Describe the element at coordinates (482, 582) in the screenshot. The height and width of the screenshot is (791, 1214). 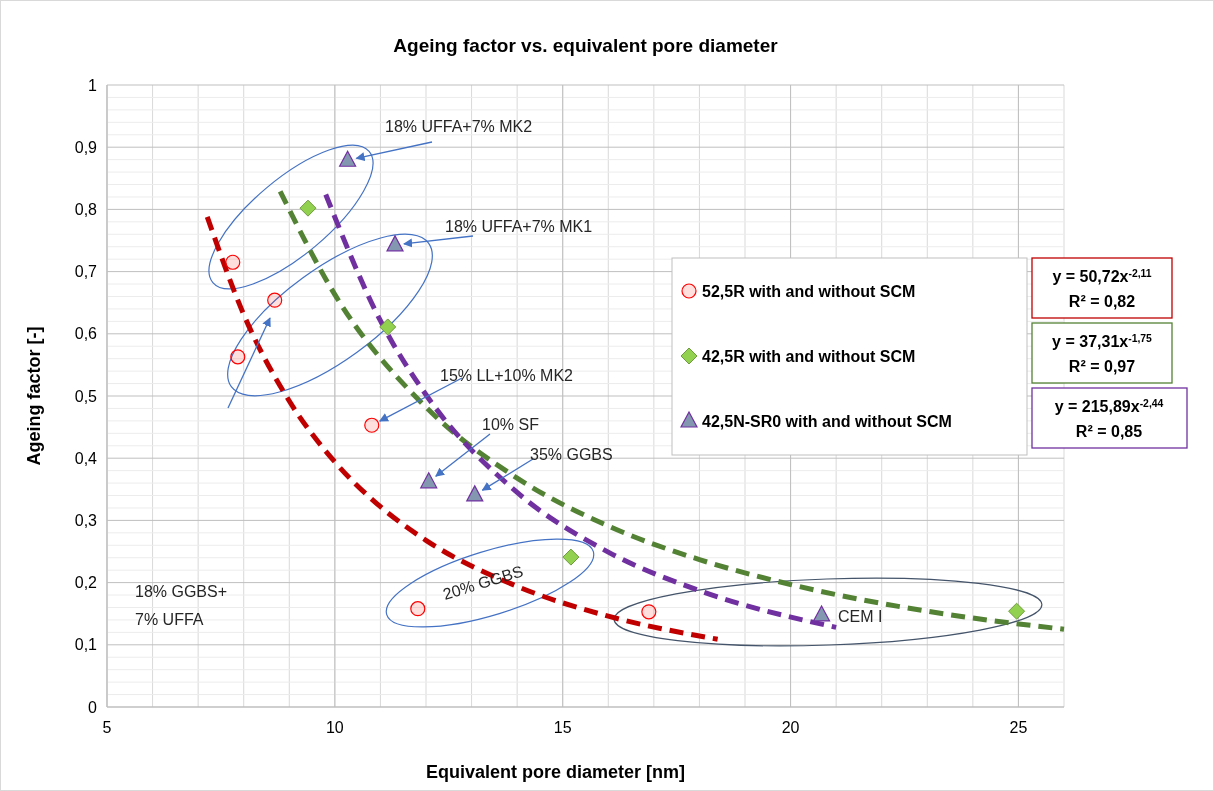
I see `annotation: 20% GGBS` at that location.